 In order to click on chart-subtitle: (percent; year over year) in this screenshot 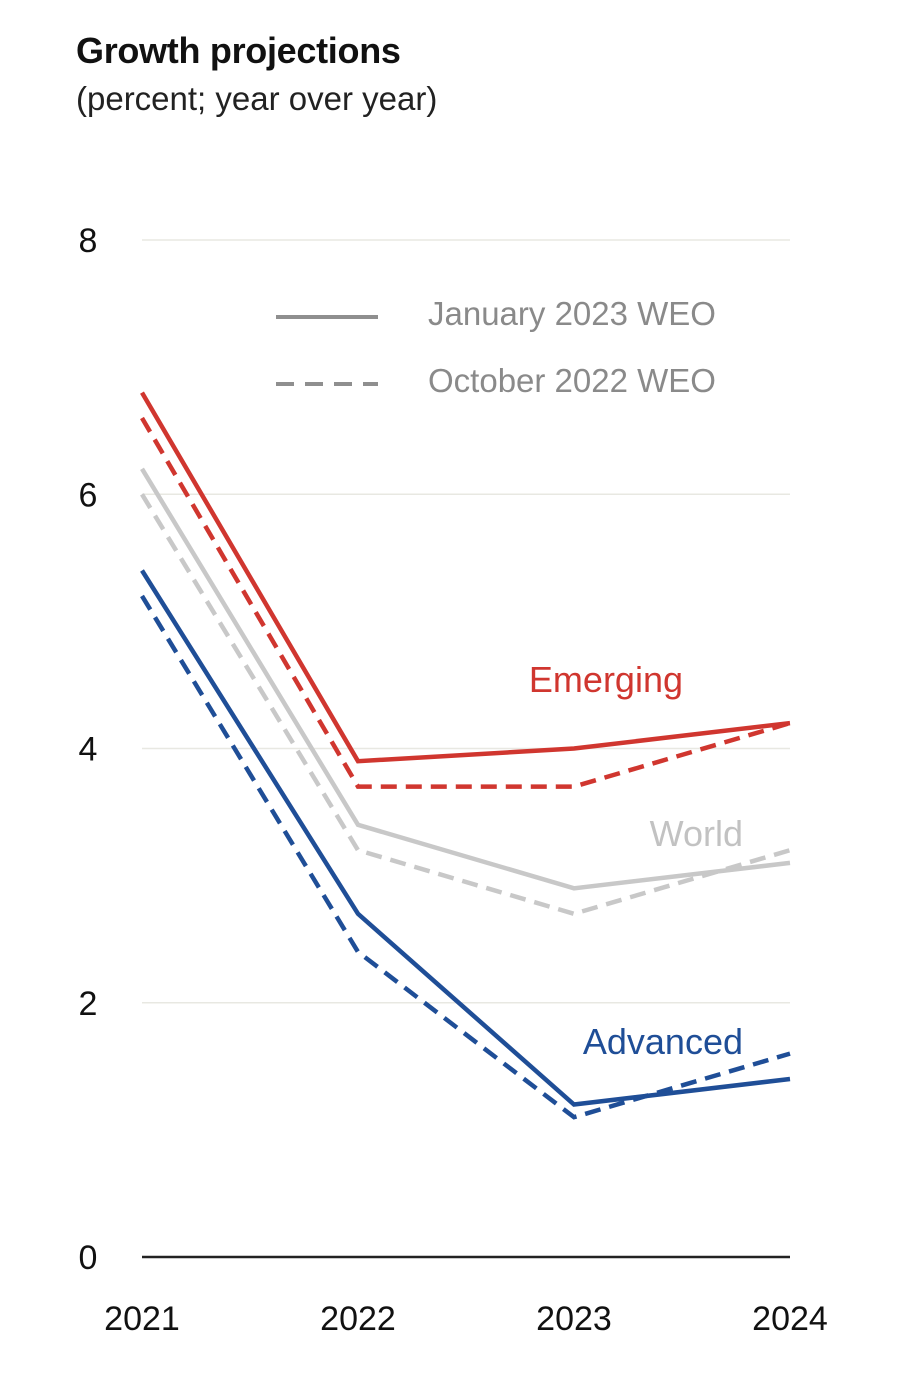, I will do `click(257, 98)`.